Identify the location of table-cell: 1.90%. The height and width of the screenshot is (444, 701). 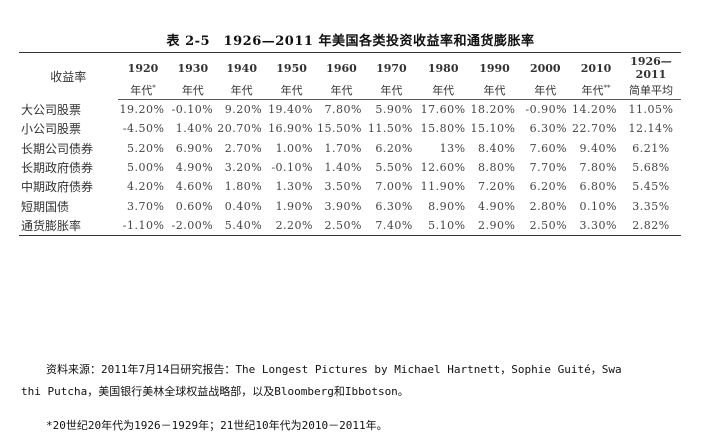
(294, 206).